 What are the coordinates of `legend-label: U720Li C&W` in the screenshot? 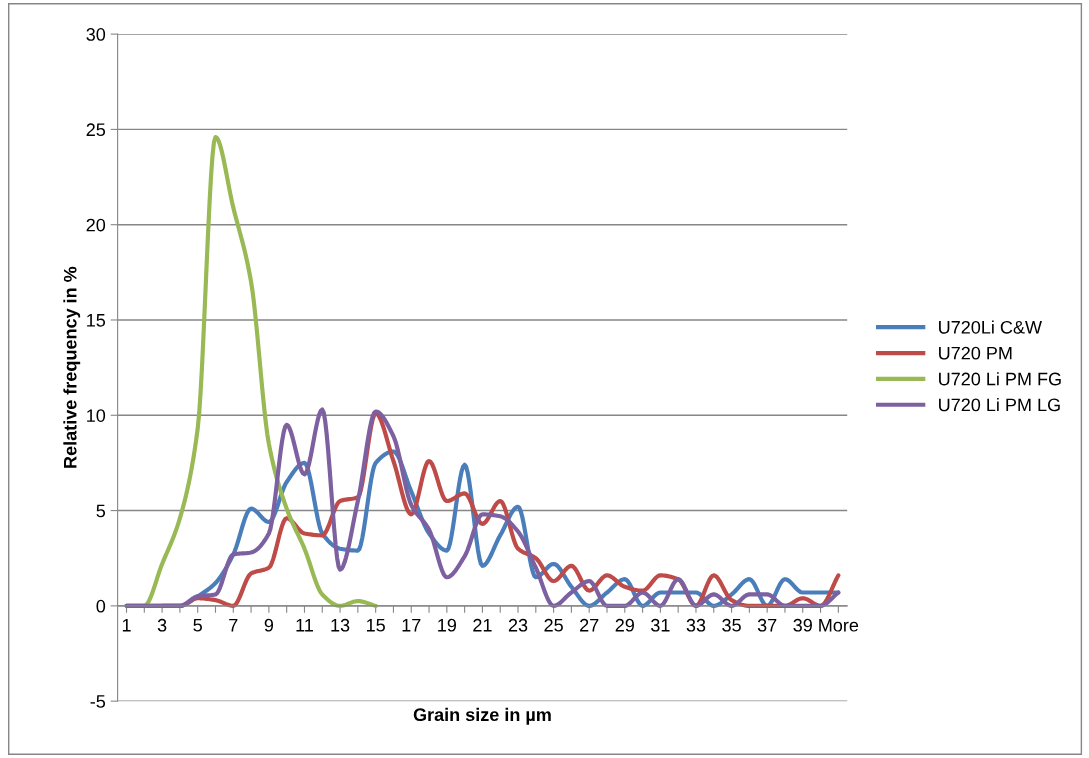 It's located at (990, 327).